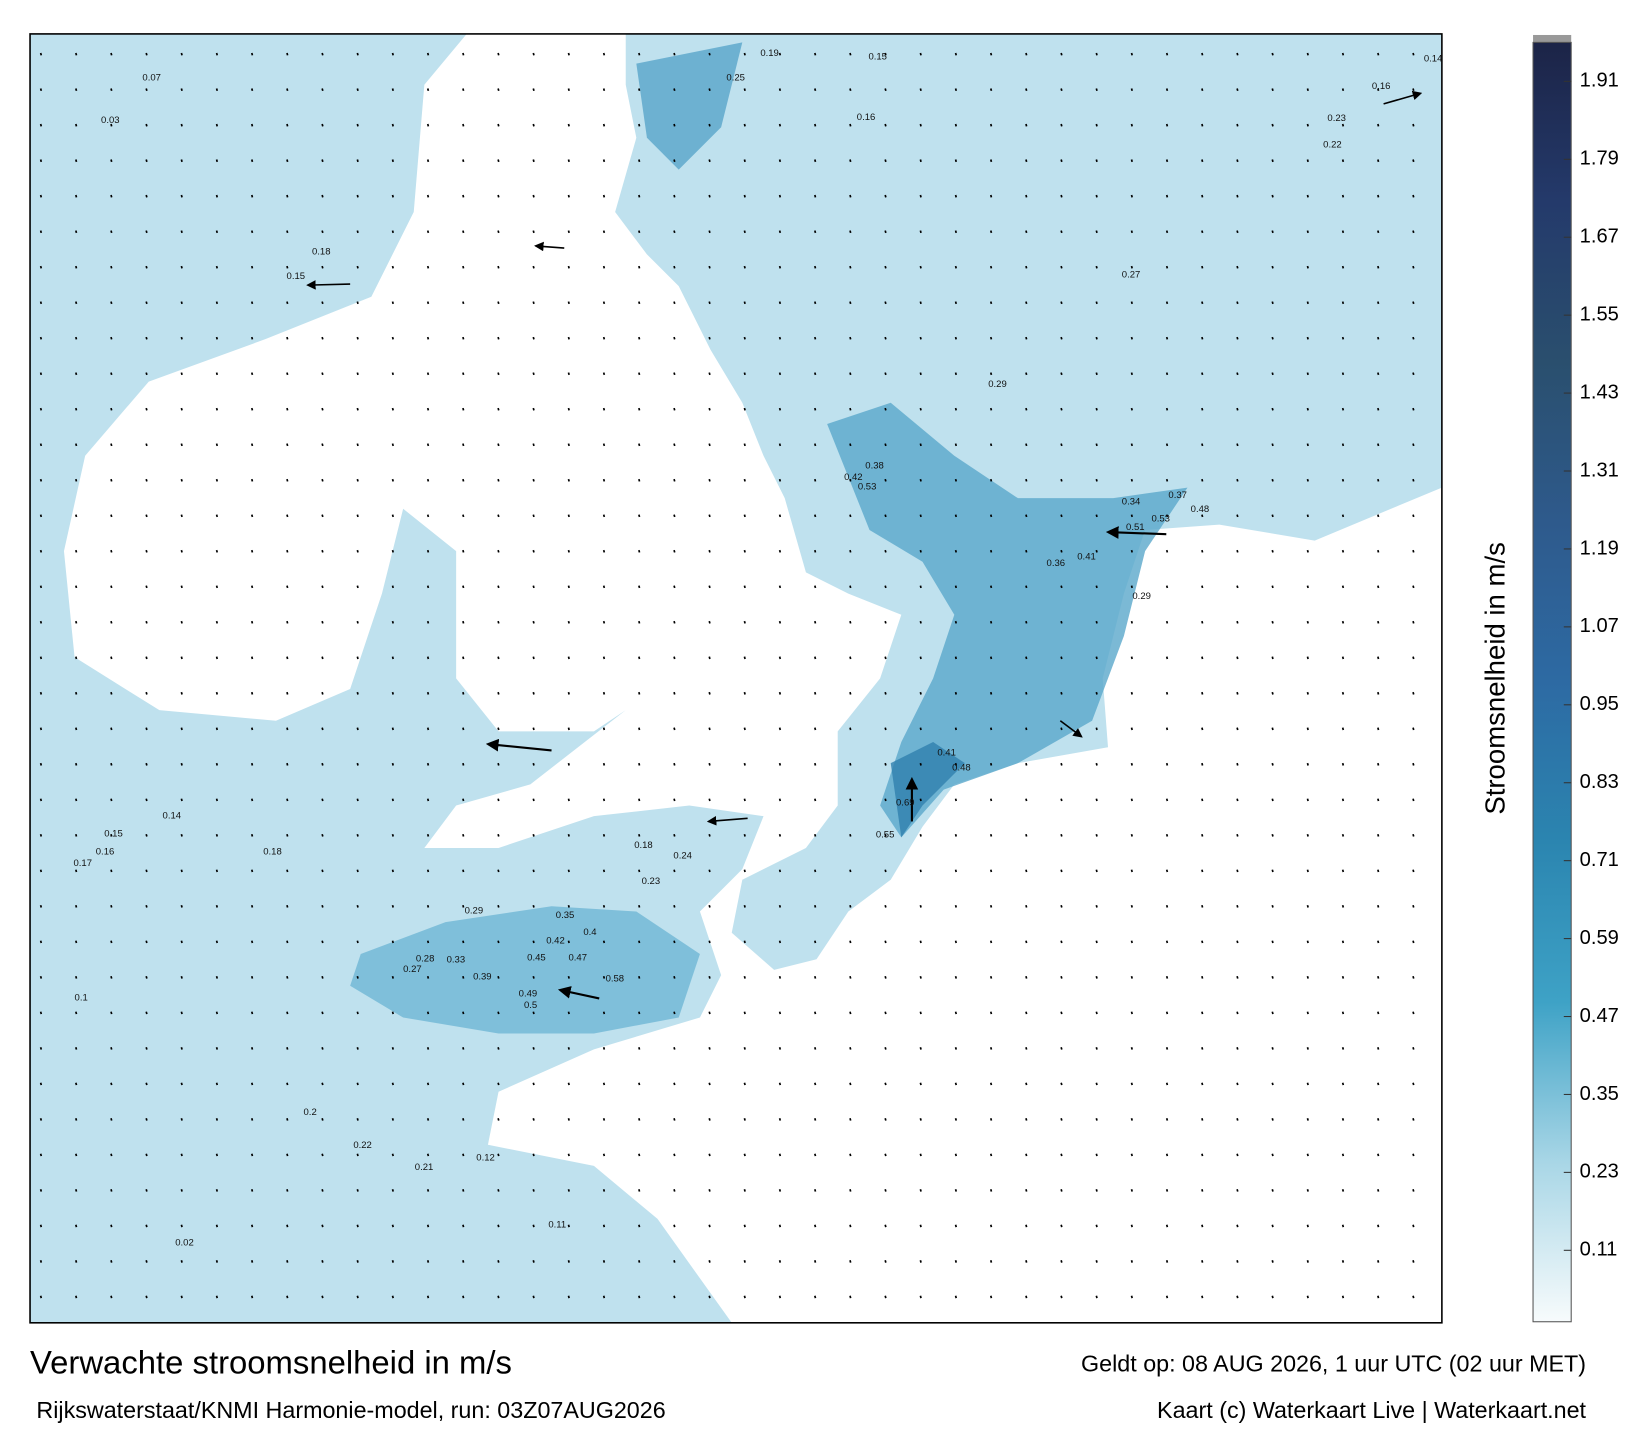 This screenshot has width=1650, height=1450. Describe the element at coordinates (866, 117) in the screenshot. I see `speed-label: 0.16` at that location.